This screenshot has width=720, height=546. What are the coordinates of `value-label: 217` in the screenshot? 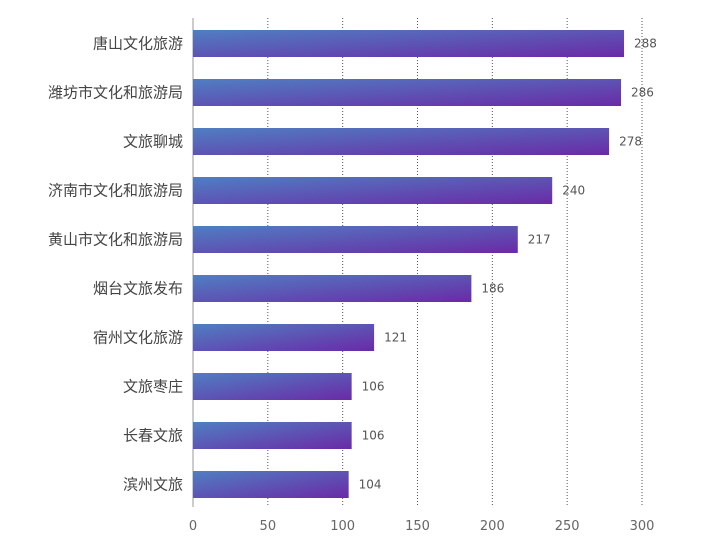 It's located at (539, 240).